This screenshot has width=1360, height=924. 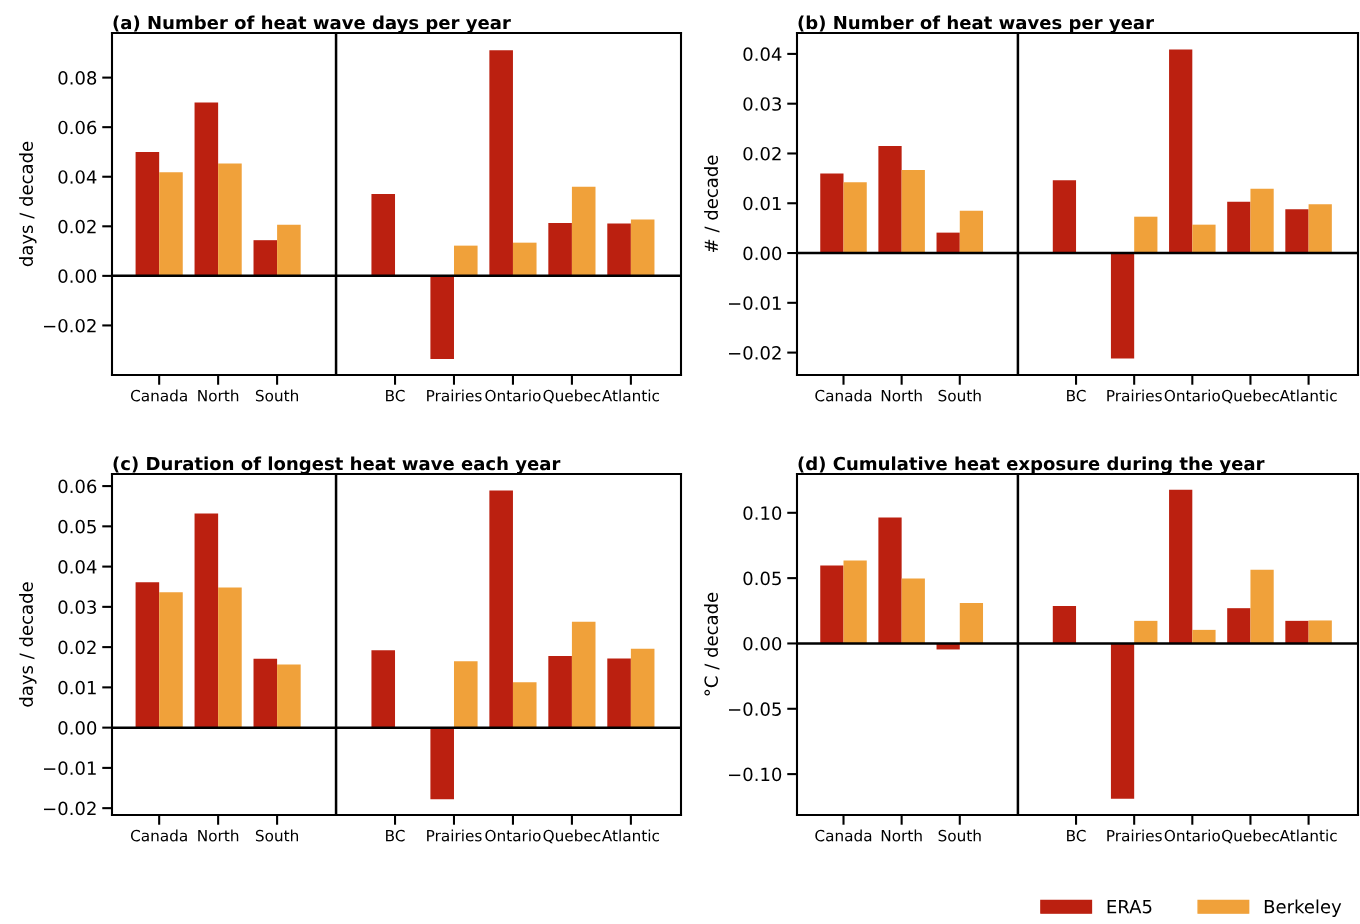 I want to click on chart-title: (c) Duration of longest heat wave each year, so click(x=337, y=465).